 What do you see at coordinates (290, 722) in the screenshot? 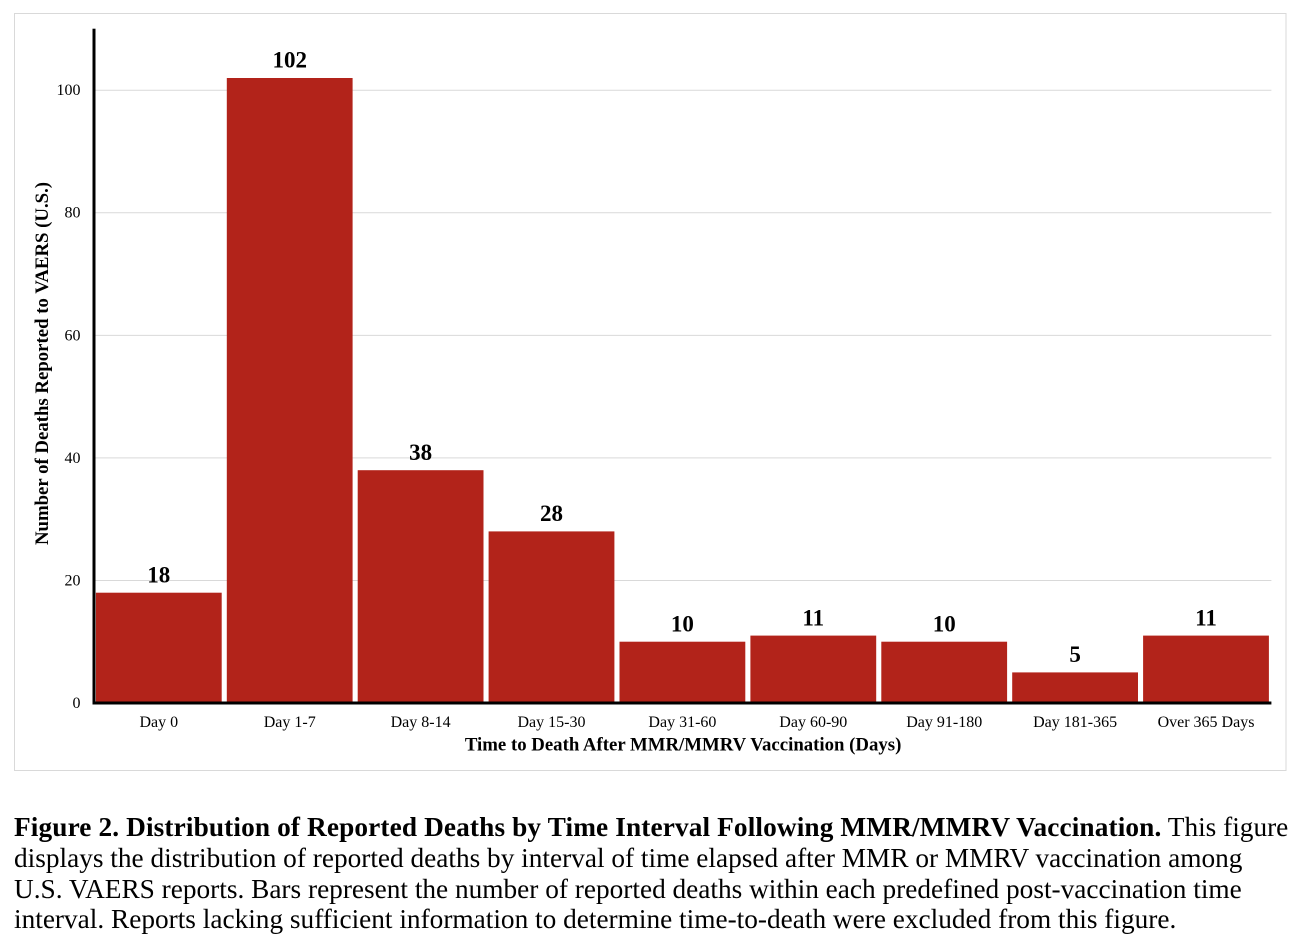
I see `svg-text: Day 1-7` at bounding box center [290, 722].